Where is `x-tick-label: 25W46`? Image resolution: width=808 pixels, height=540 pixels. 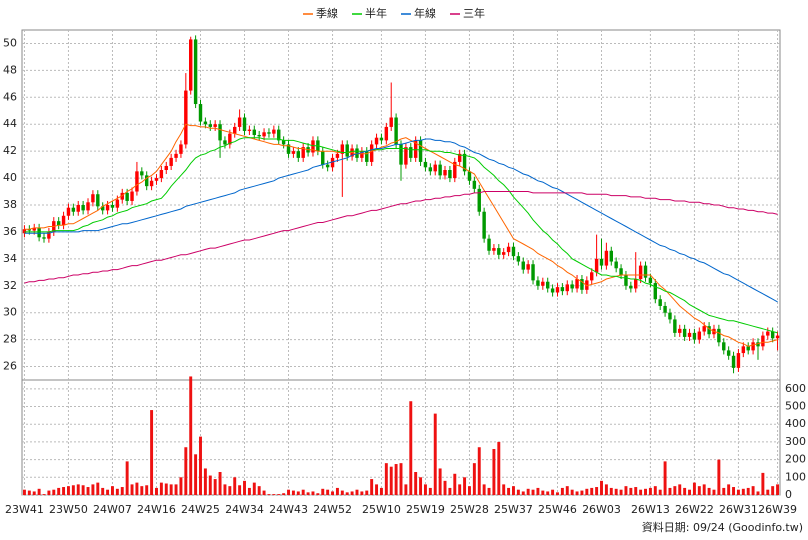 x-tick-label: 25W46 is located at coordinates (557, 509).